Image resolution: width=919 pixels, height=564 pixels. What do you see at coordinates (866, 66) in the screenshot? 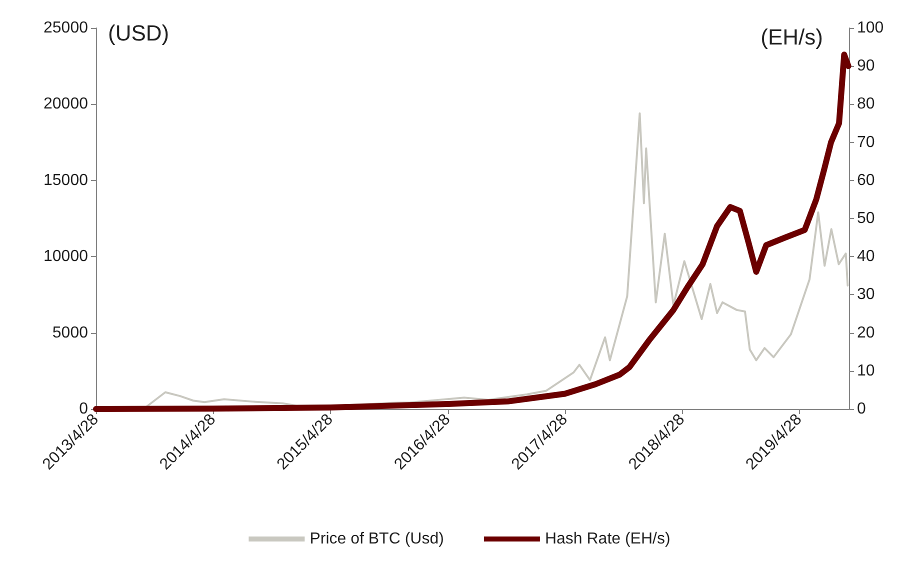
I see `y2-tick-label: 90` at bounding box center [866, 66].